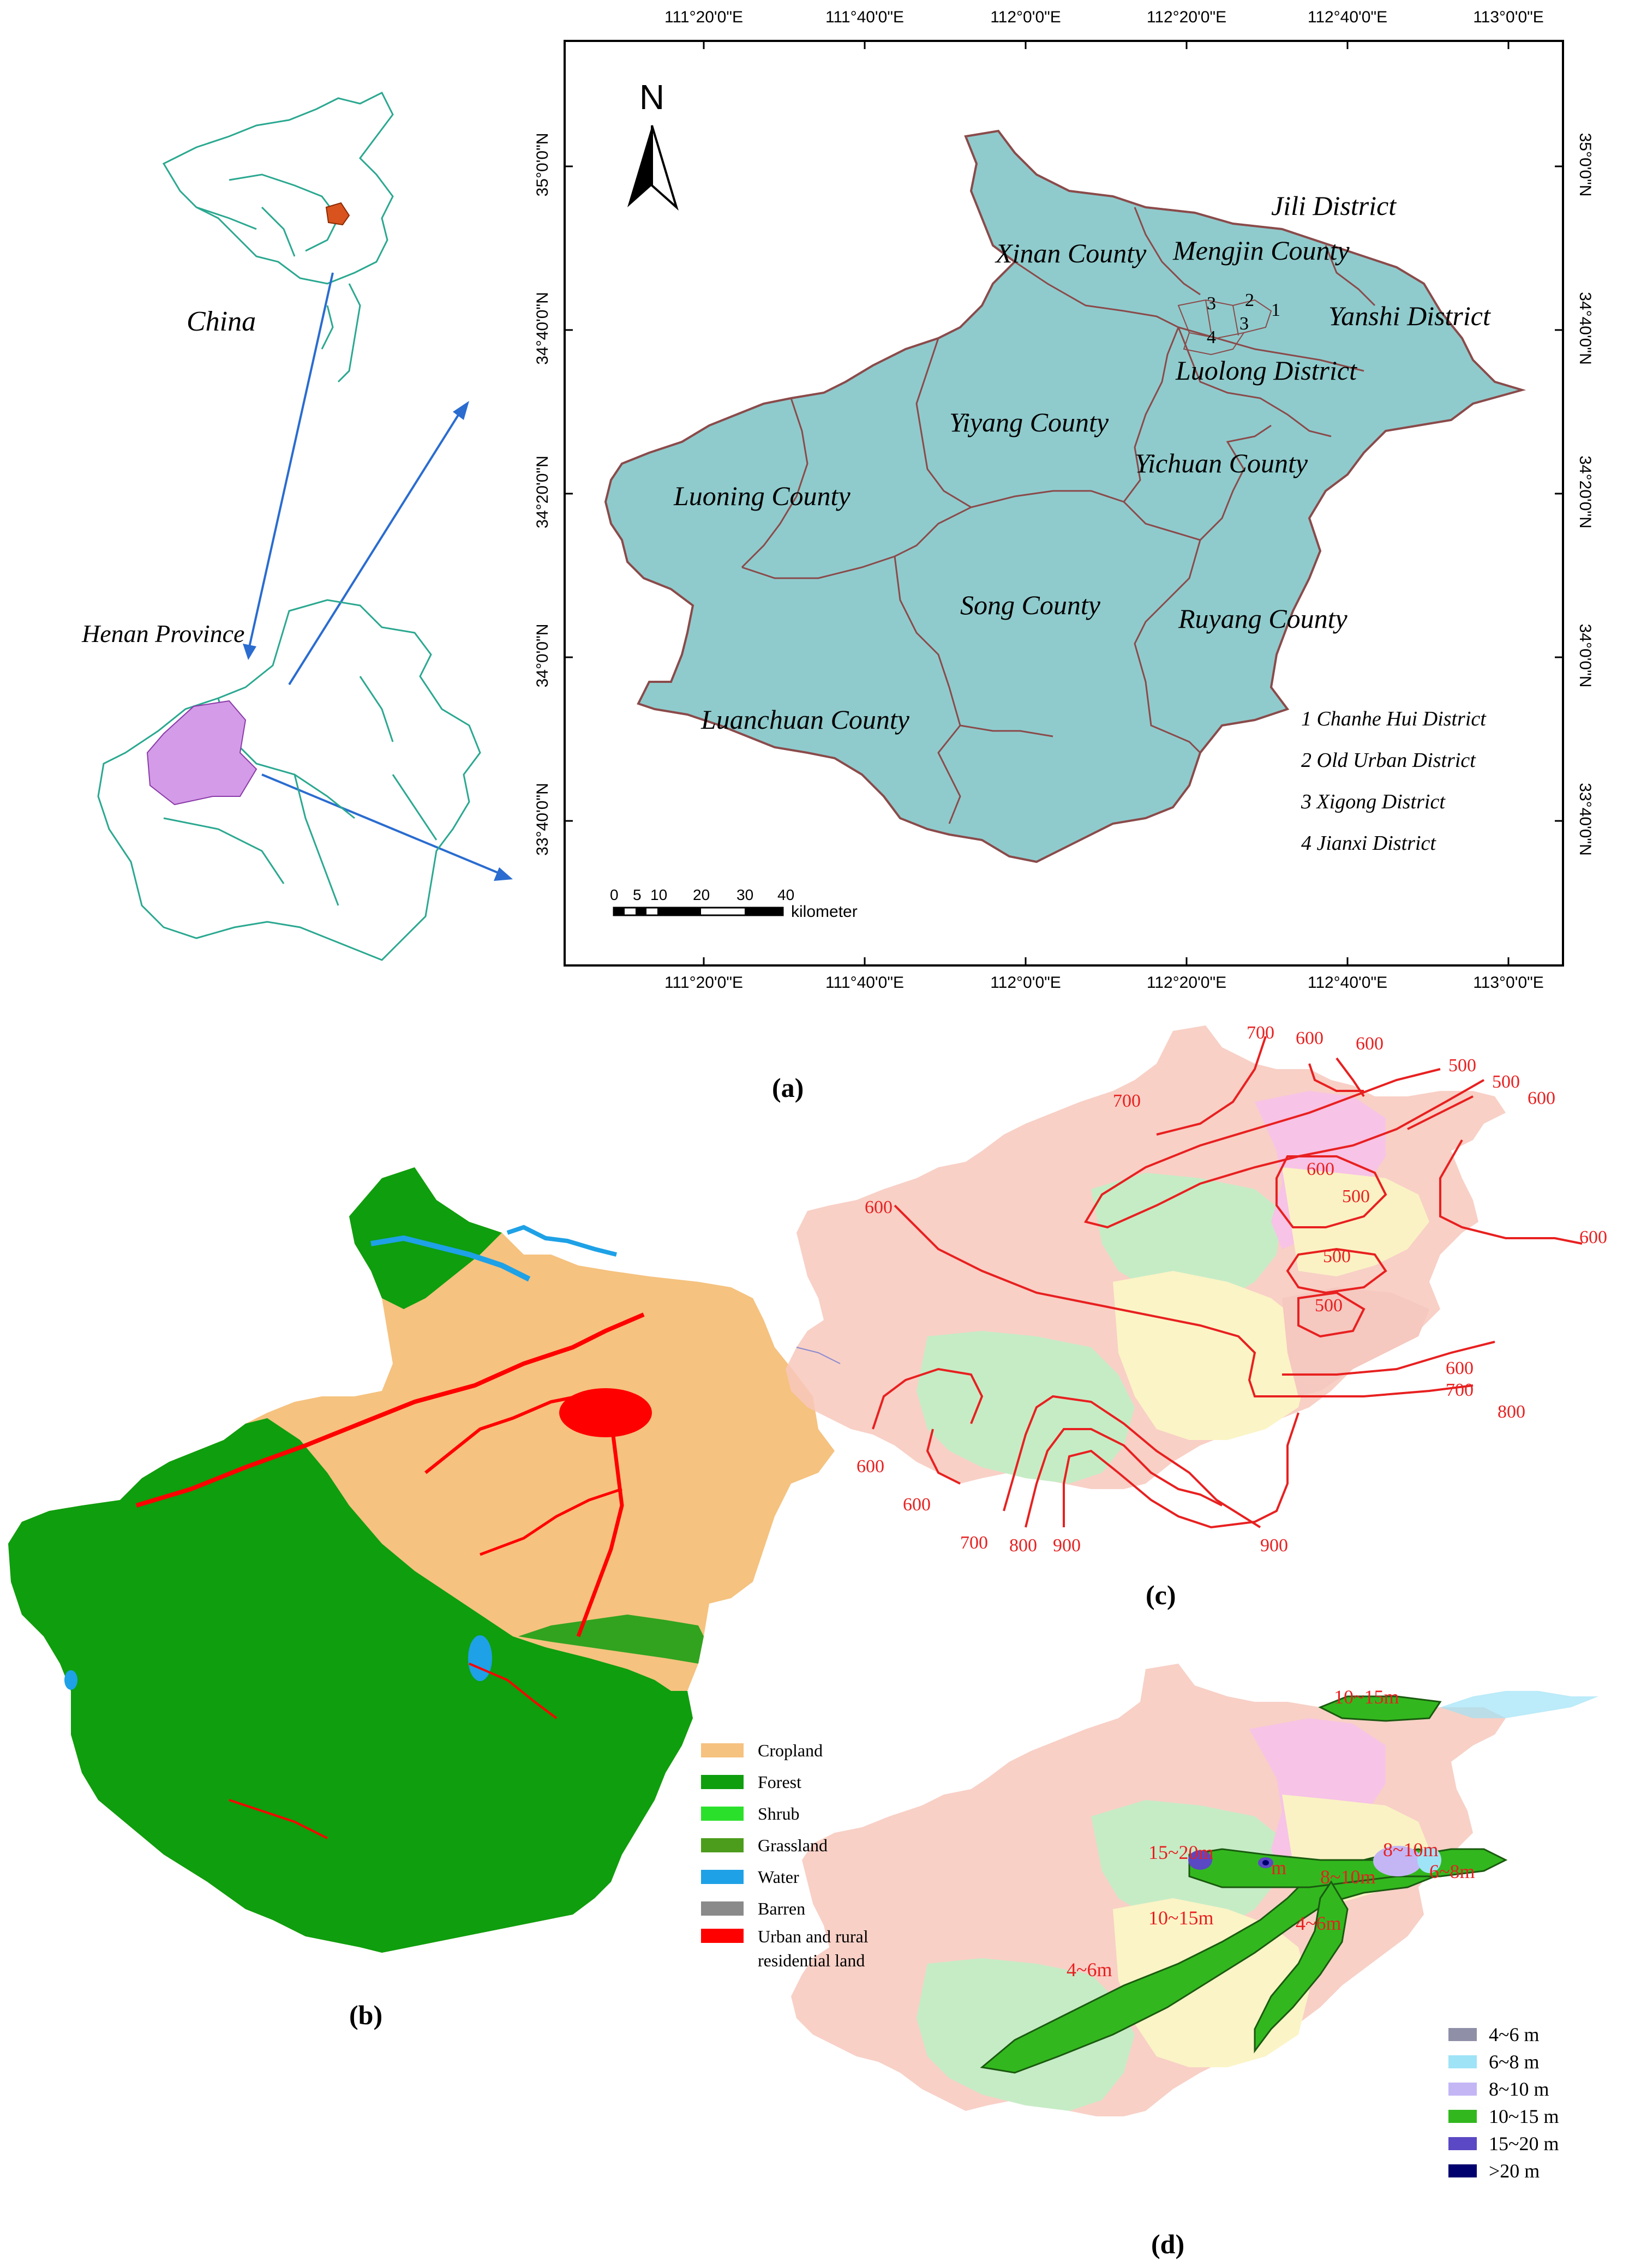 This screenshot has height=2268, width=1629. What do you see at coordinates (1585, 165) in the screenshot?
I see `lat-tick-label: 35°0'0"N` at bounding box center [1585, 165].